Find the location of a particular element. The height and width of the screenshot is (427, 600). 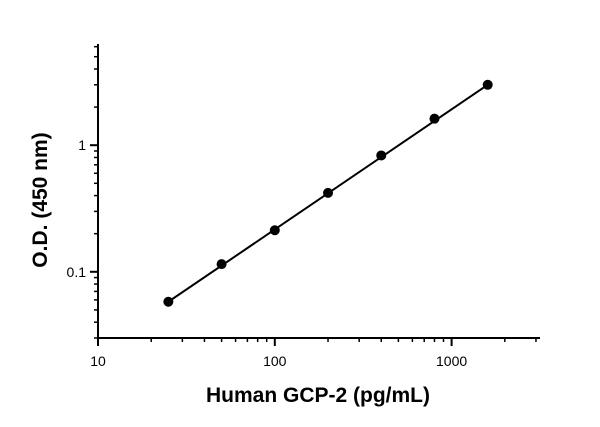

x-axis-title: Human GCP-2 (pg/mL) is located at coordinates (318, 395).